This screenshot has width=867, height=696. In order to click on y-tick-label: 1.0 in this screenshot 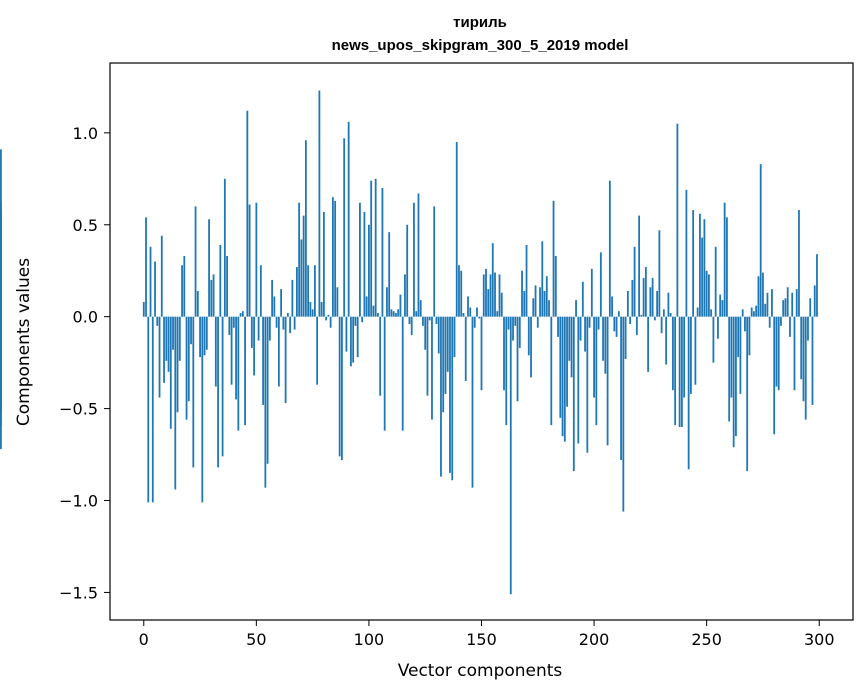, I will do `click(85, 133)`.